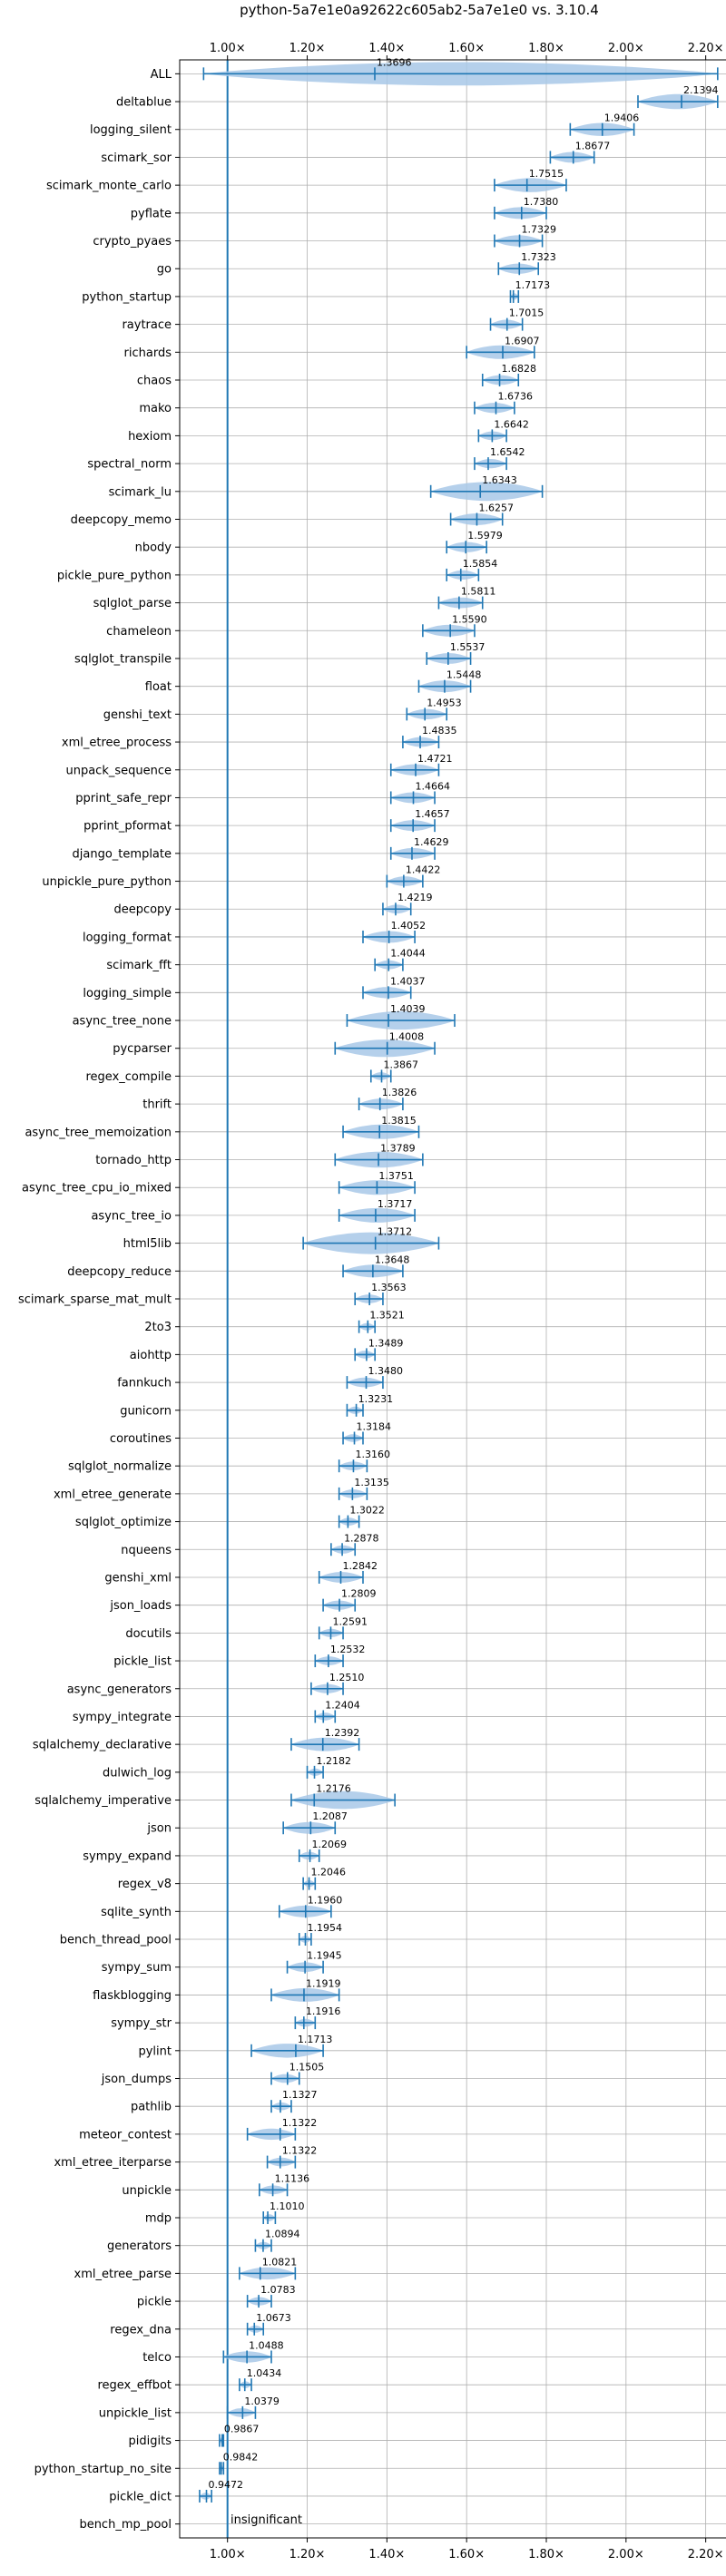  I want to click on value-label: 1.7380, so click(541, 202).